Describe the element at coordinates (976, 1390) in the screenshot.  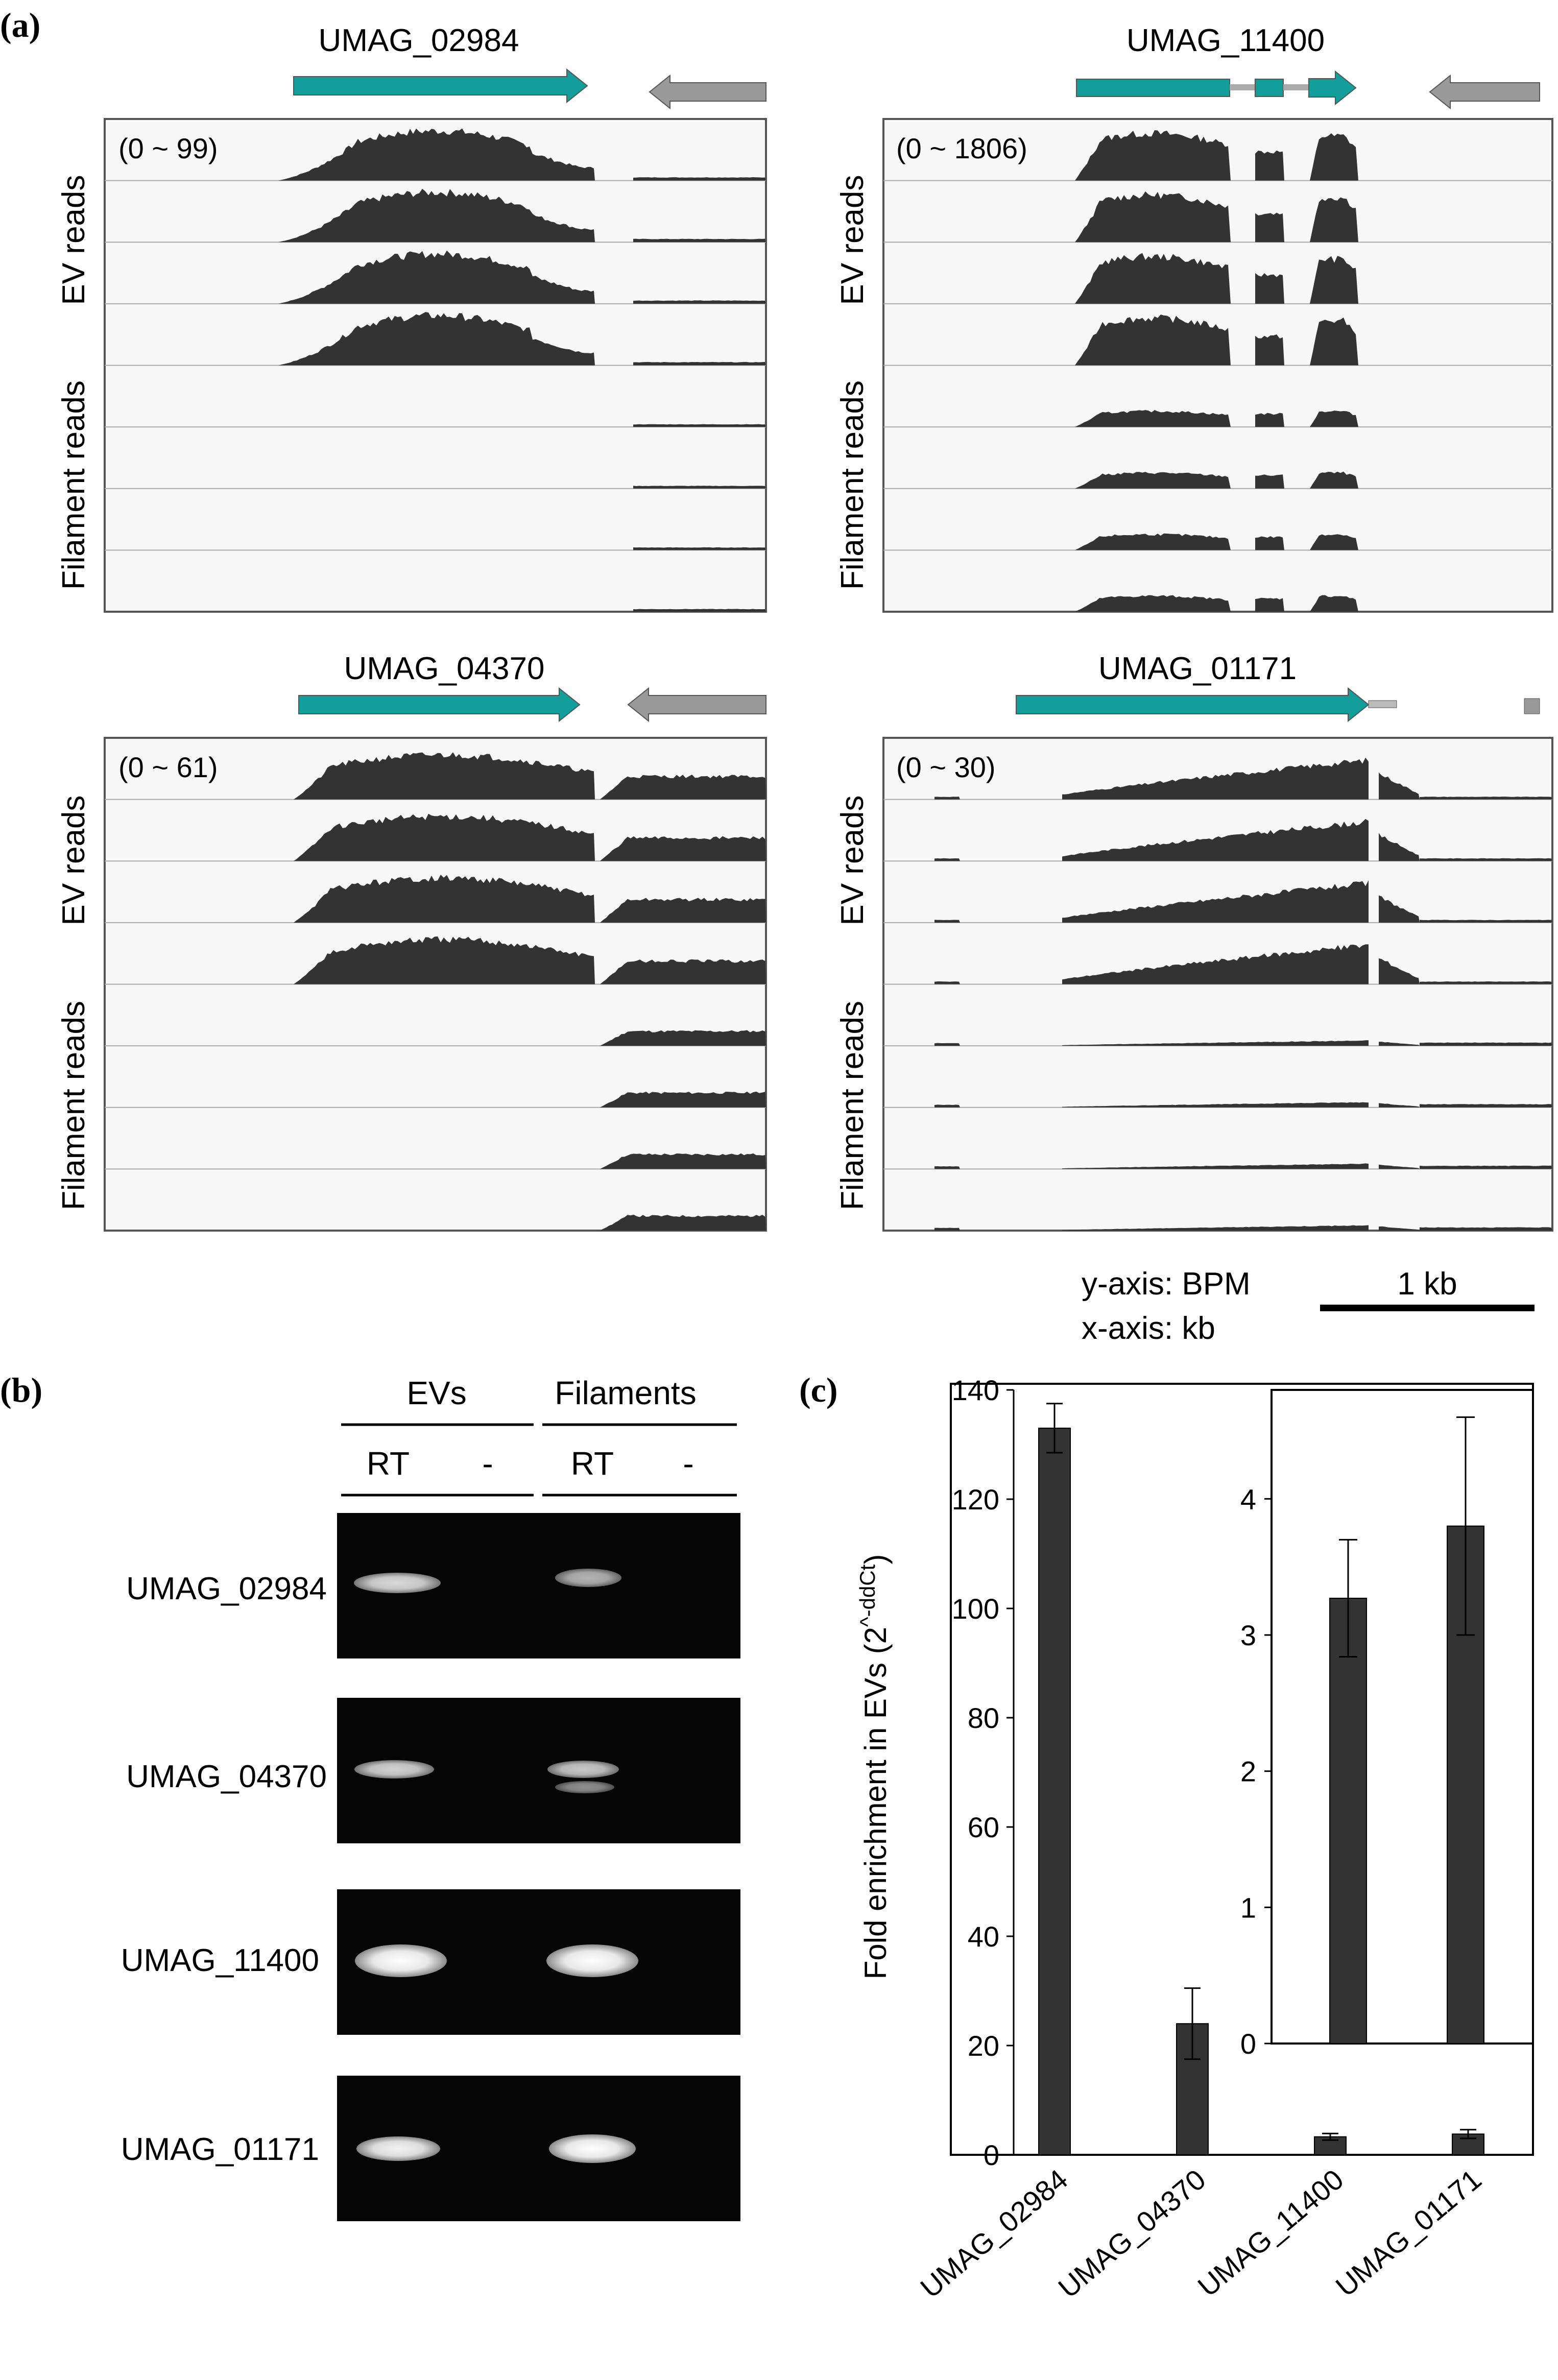
I see `y-tick-label: 140` at that location.